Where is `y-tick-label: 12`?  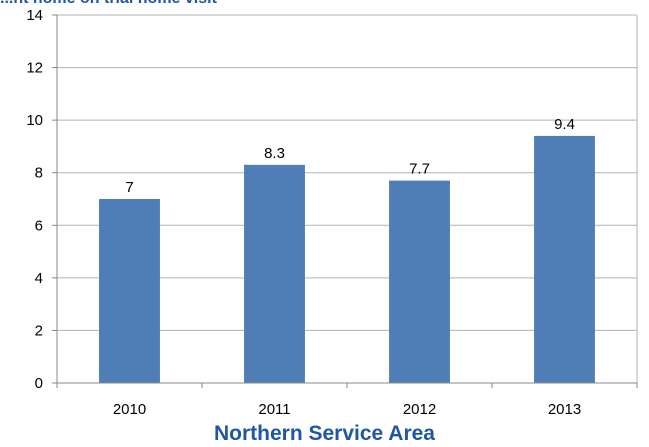
y-tick-label: 12 is located at coordinates (34, 68).